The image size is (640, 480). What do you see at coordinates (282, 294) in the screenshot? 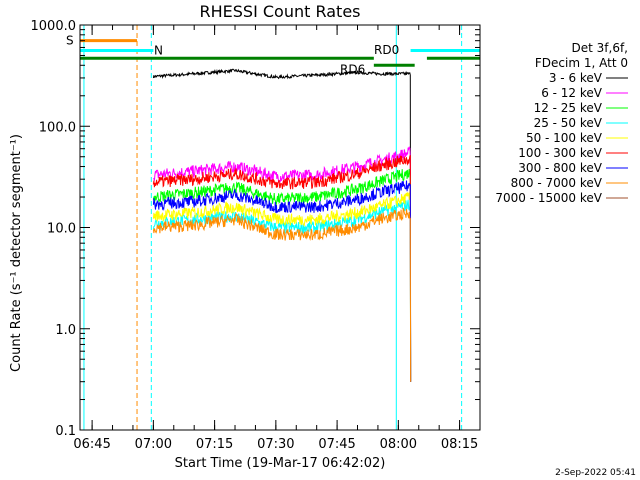
I see `series-800-7000-kev` at bounding box center [282, 294].